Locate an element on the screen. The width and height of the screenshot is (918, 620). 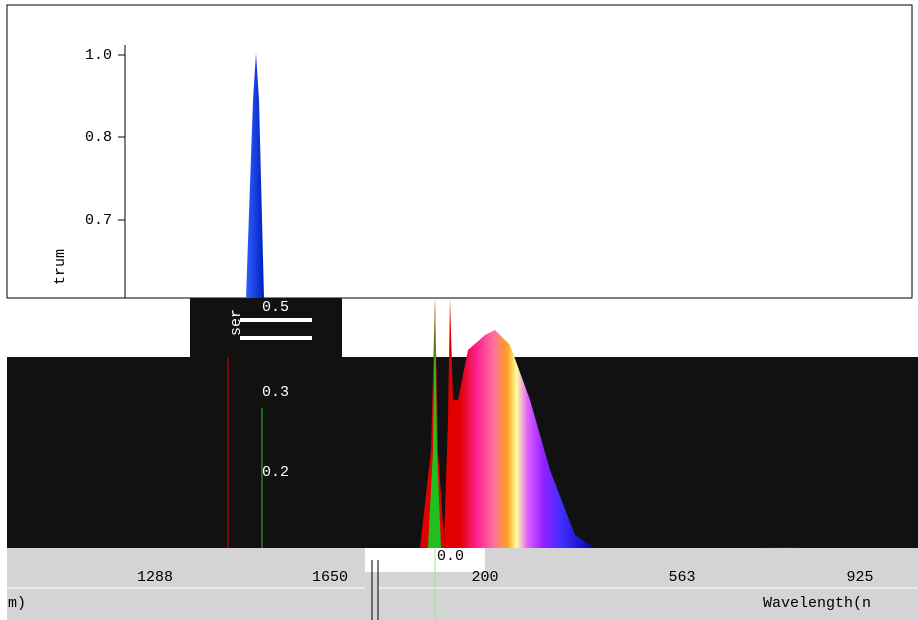
spectrum-line is located at coordinates (434, 423).